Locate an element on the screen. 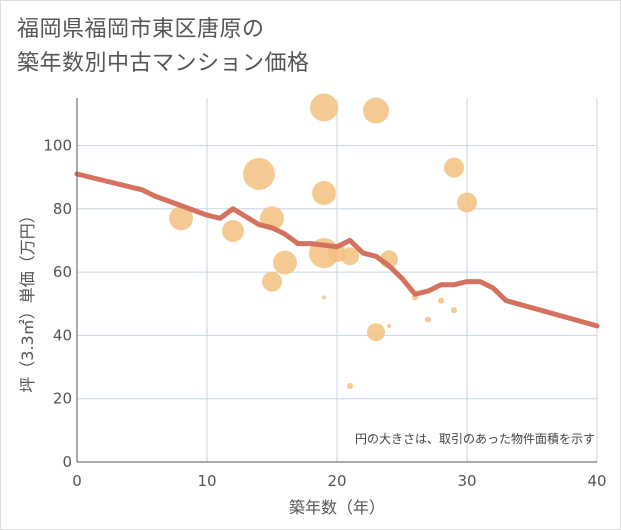 The height and width of the screenshot is (530, 621). x-tick-label: 0 is located at coordinates (77, 481).